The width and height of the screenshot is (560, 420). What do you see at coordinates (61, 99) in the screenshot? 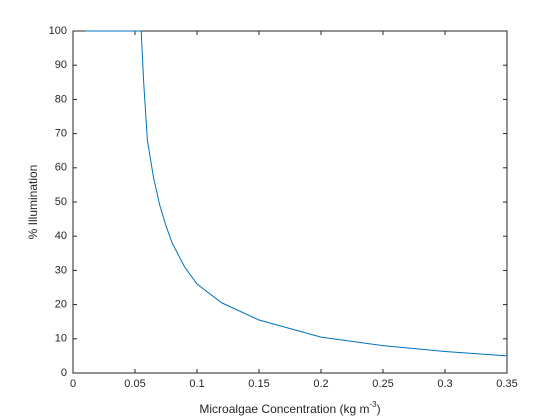
I see `y-tick-label: 80` at bounding box center [61, 99].